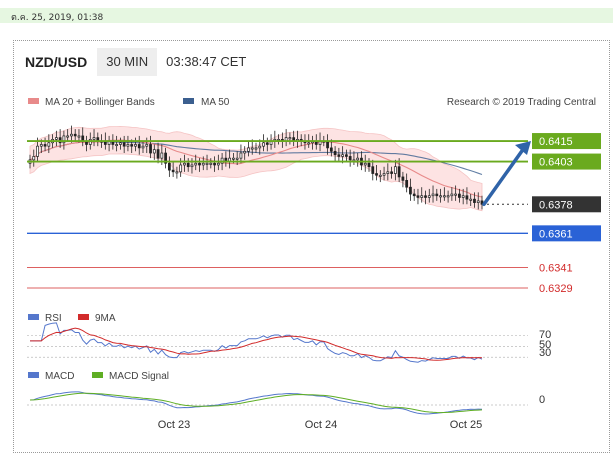 This screenshot has width=613, height=460. What do you see at coordinates (83, 317) in the screenshot?
I see `rsi9ma-legend-swatch` at bounding box center [83, 317].